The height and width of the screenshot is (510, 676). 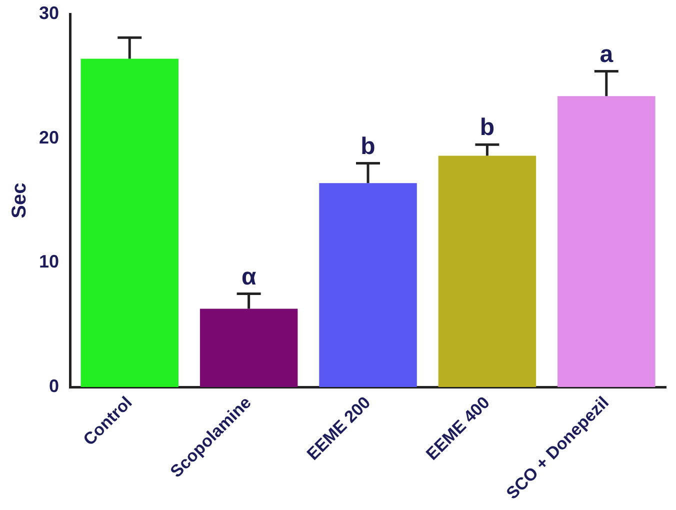 I want to click on y-tick-label: 30, so click(x=49, y=12).